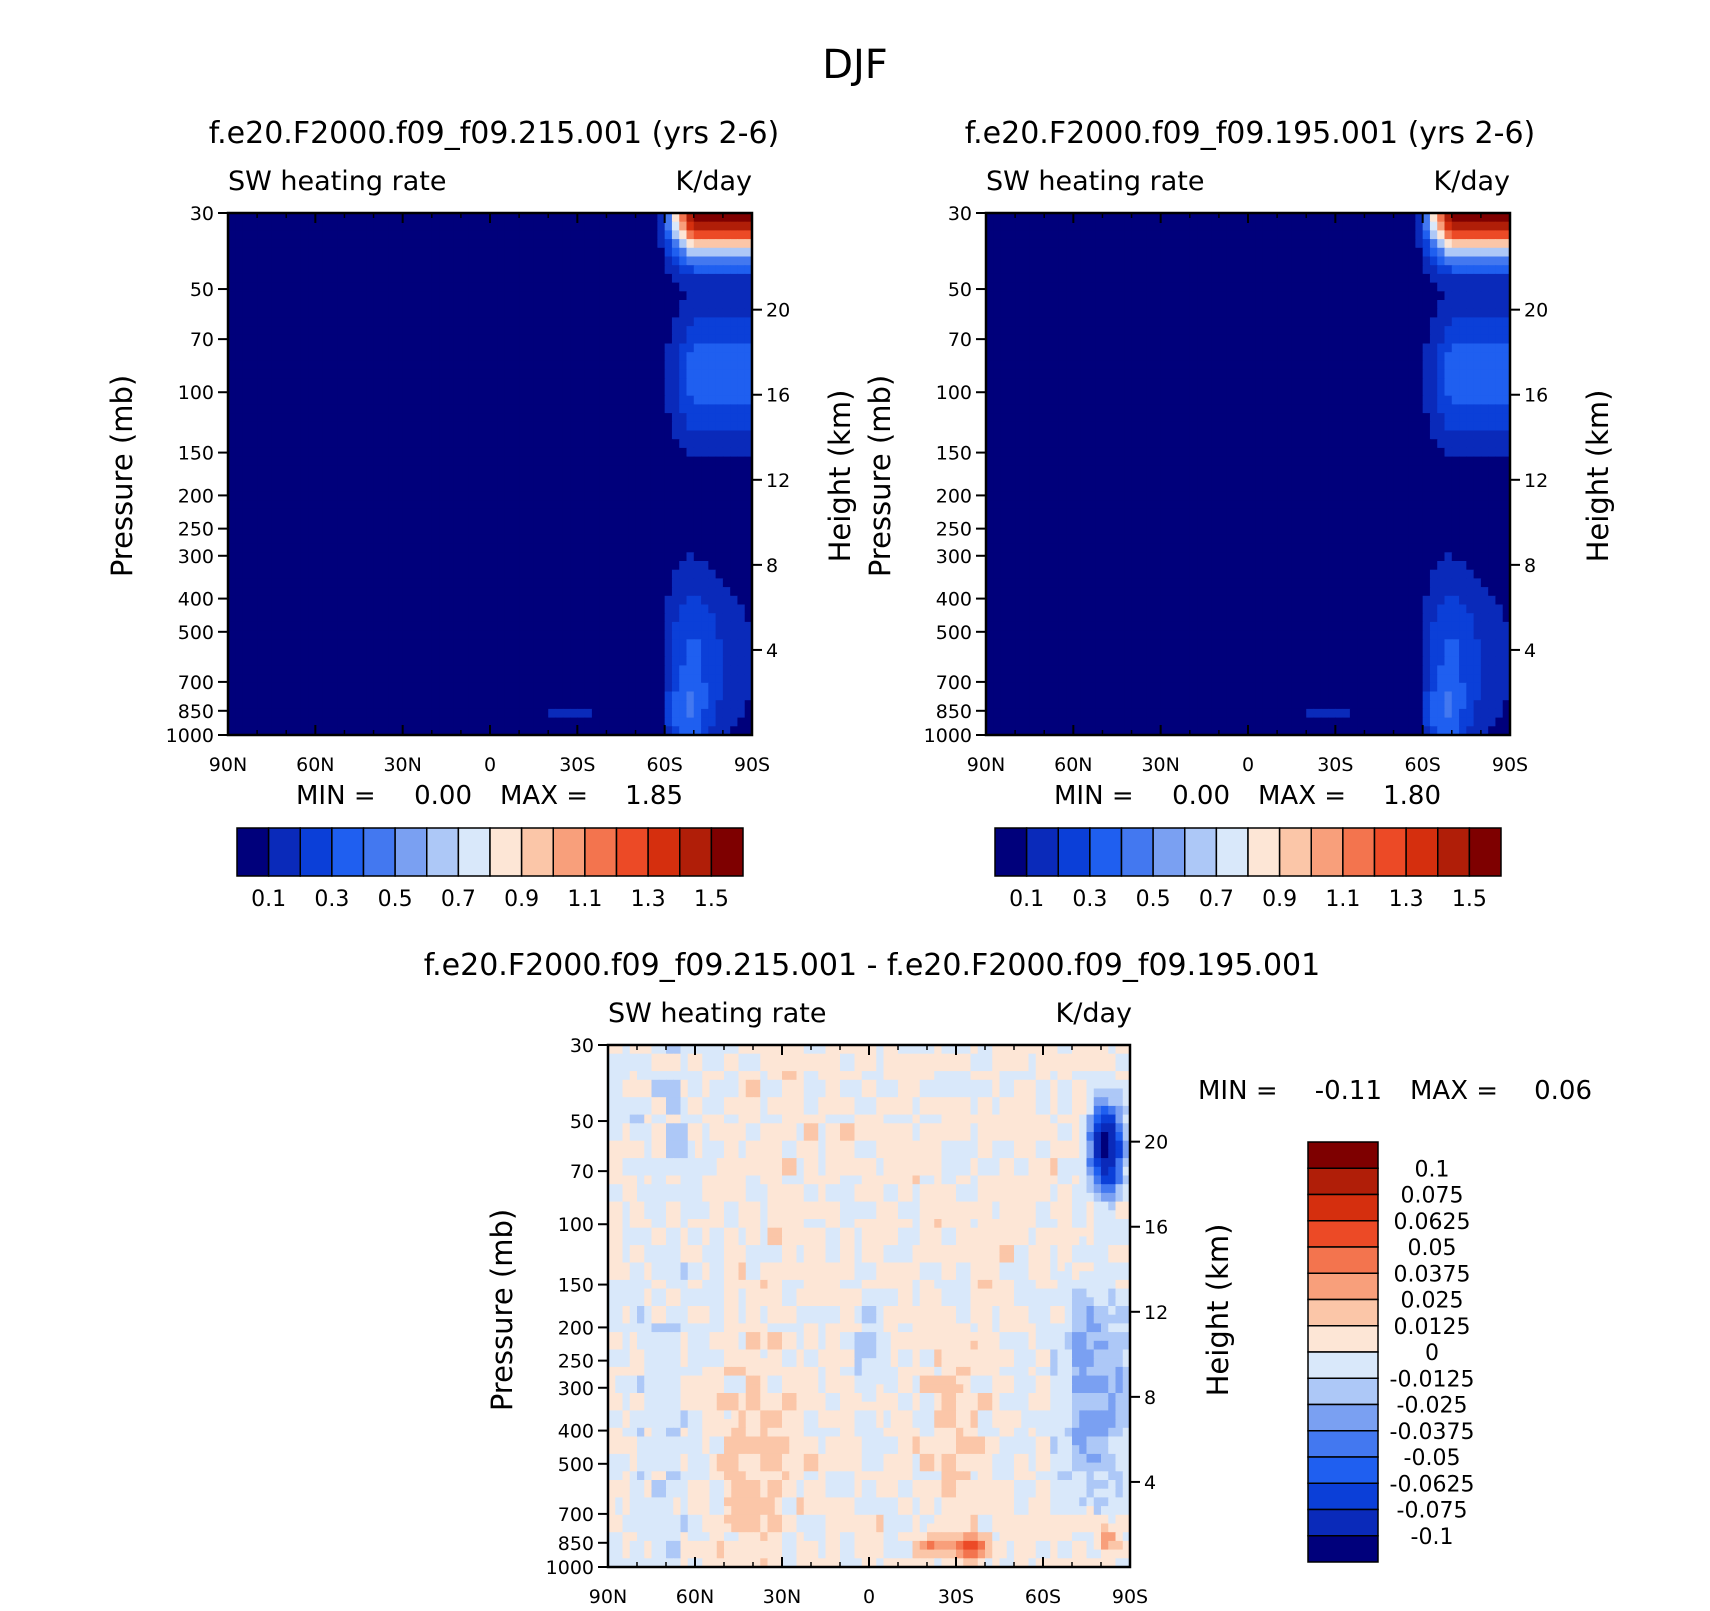 The height and width of the screenshot is (1611, 1710). I want to click on colorbar-label: 1.3, so click(648, 899).